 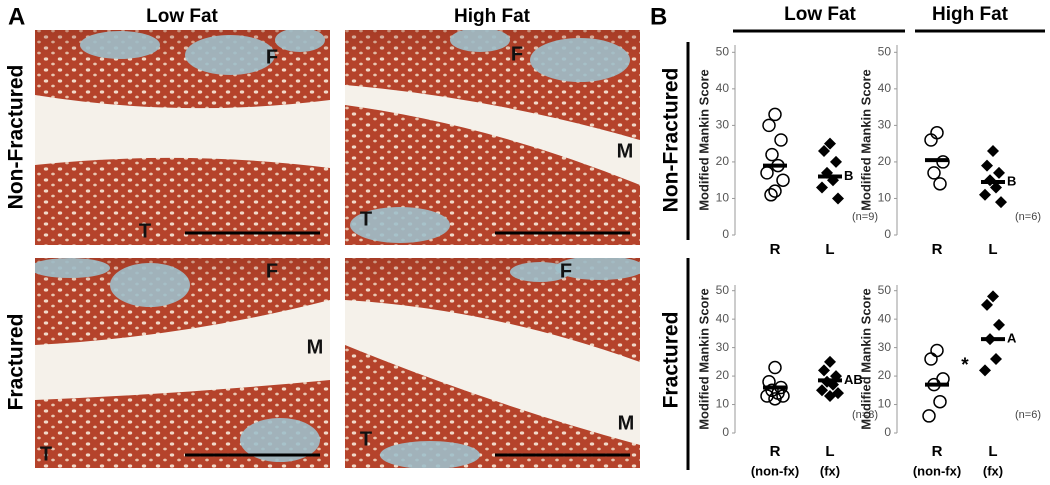 What do you see at coordinates (853, 379) in the screenshot?
I see `group-letter: AB` at bounding box center [853, 379].